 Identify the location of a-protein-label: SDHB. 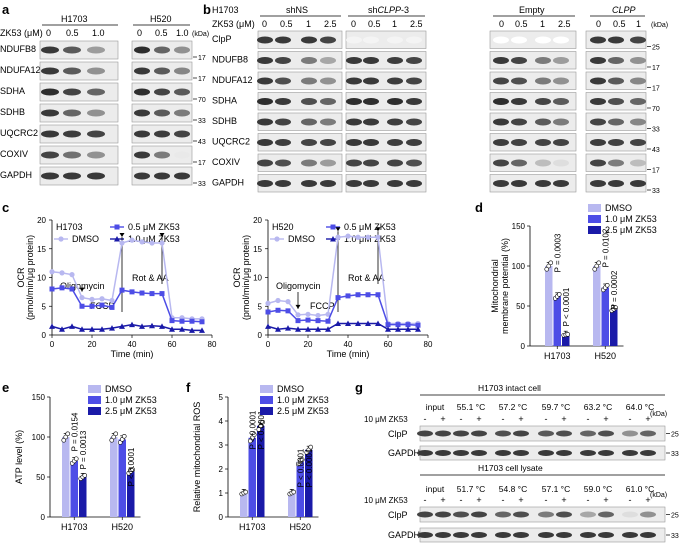
(12, 112).